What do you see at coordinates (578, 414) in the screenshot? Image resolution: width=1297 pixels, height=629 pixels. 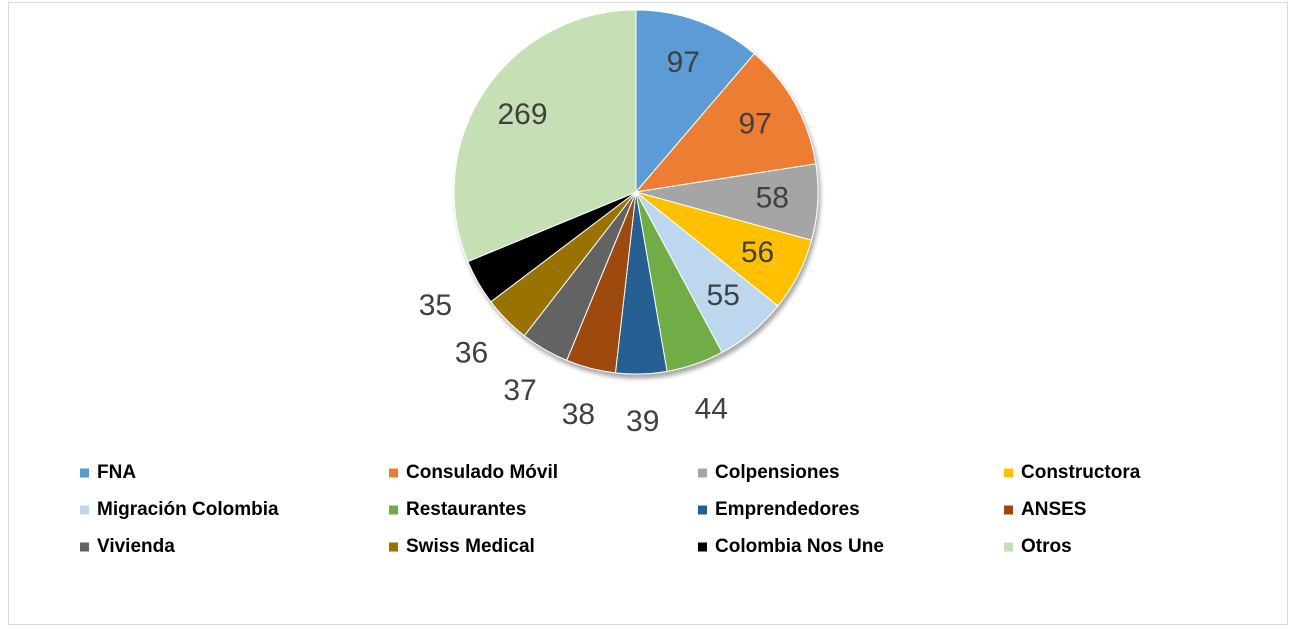 I see `data-label: 38` at bounding box center [578, 414].